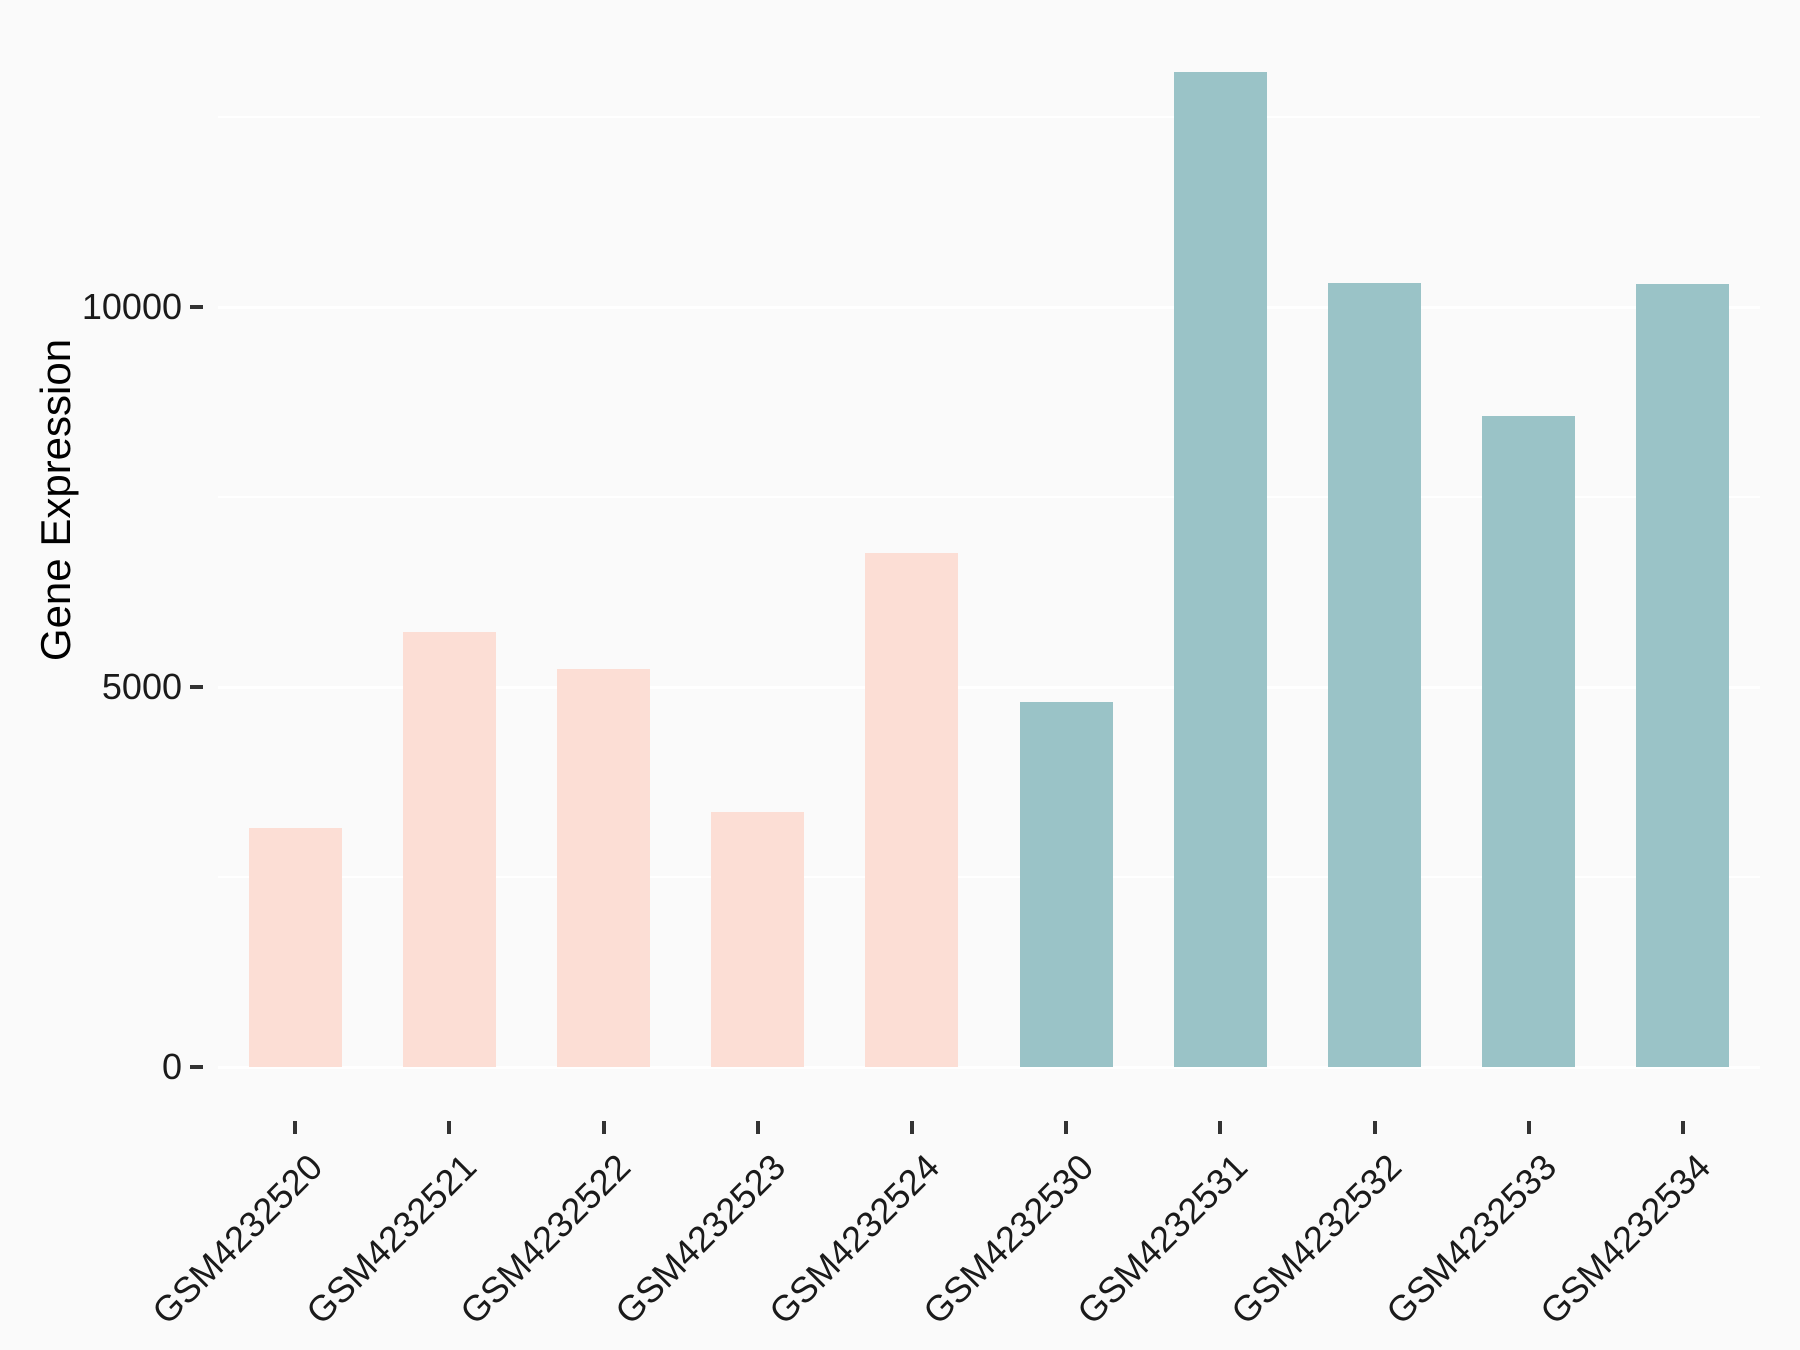 The width and height of the screenshot is (1800, 1350). Describe the element at coordinates (757, 939) in the screenshot. I see `bar-GSM4232523` at that location.